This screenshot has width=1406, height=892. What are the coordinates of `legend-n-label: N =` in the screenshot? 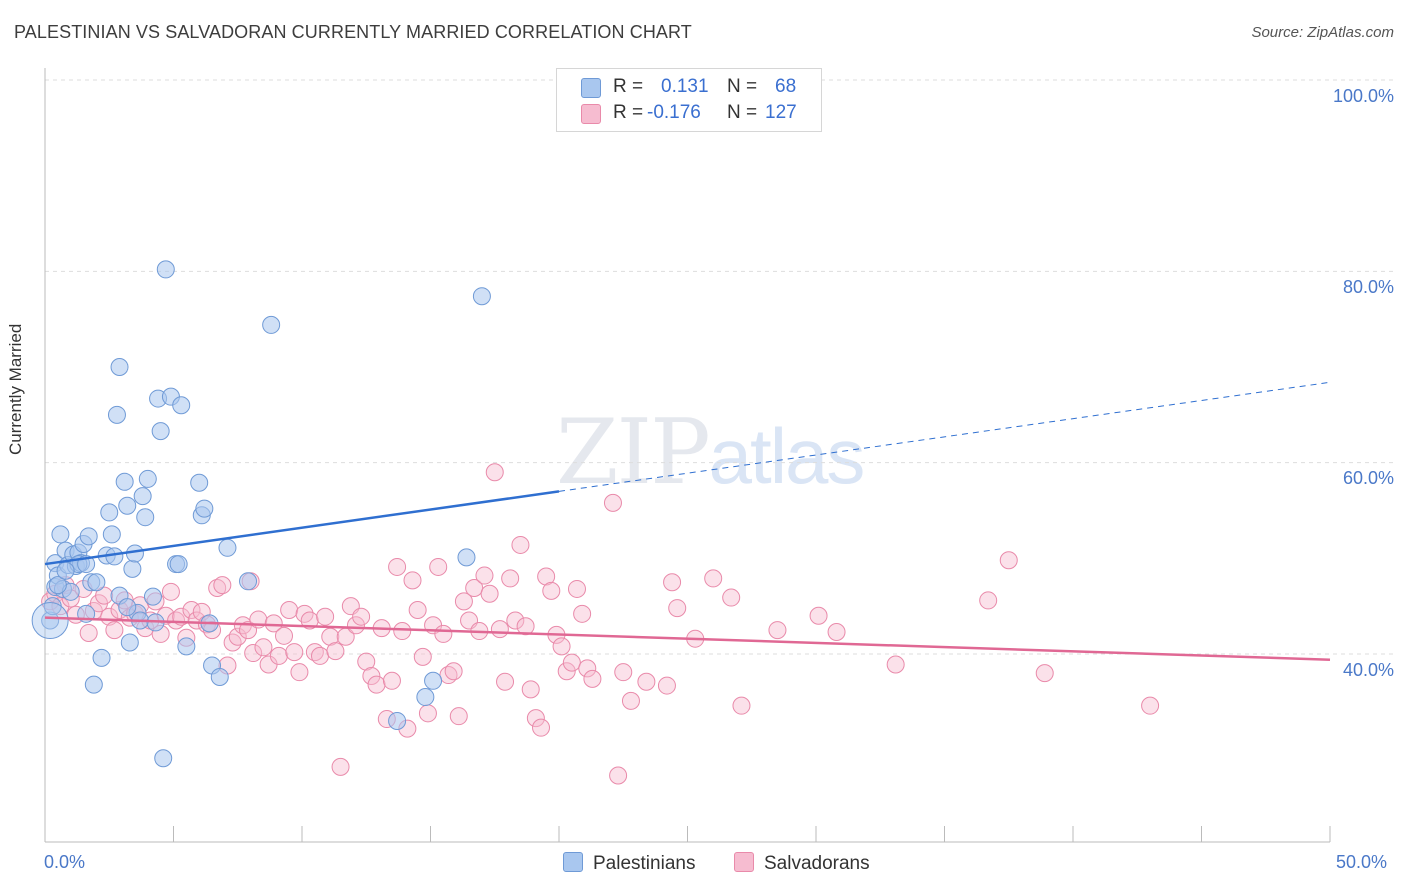 It's located at (742, 86).